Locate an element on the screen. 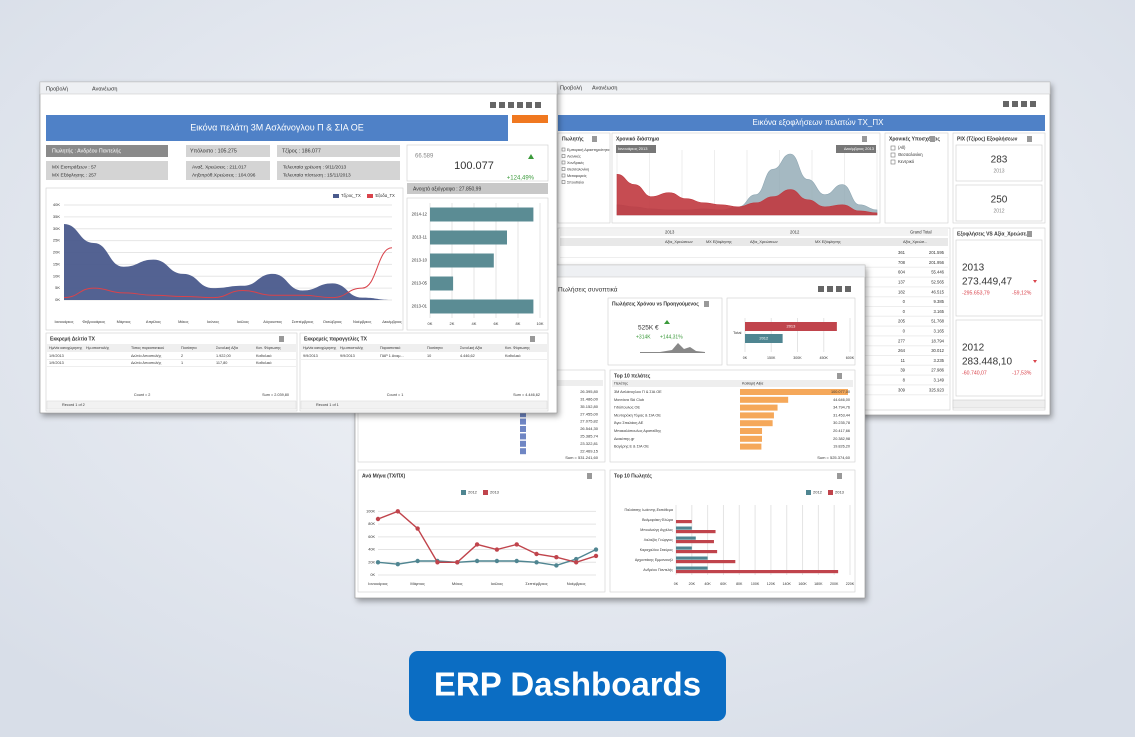 The width and height of the screenshot is (1135, 737). cell: 27.986 is located at coordinates (937, 370).